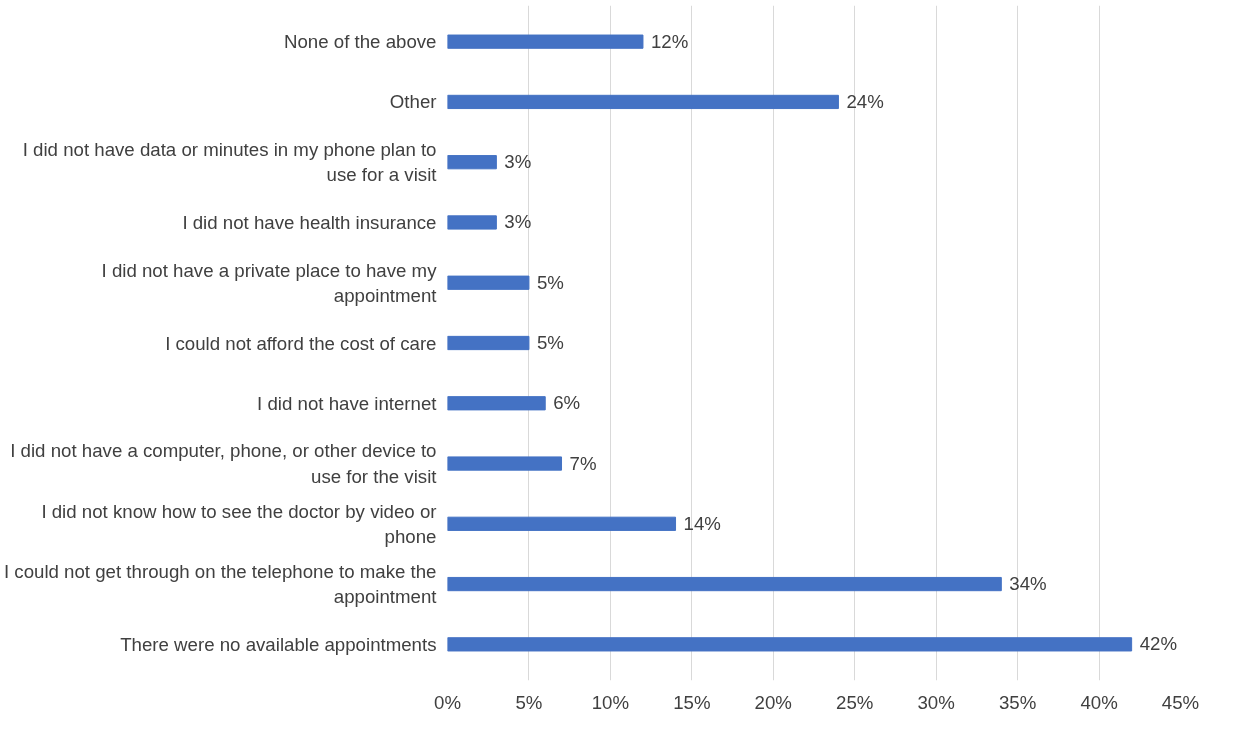 This screenshot has height=733, width=1250. I want to click on data-label: 6%, so click(567, 403).